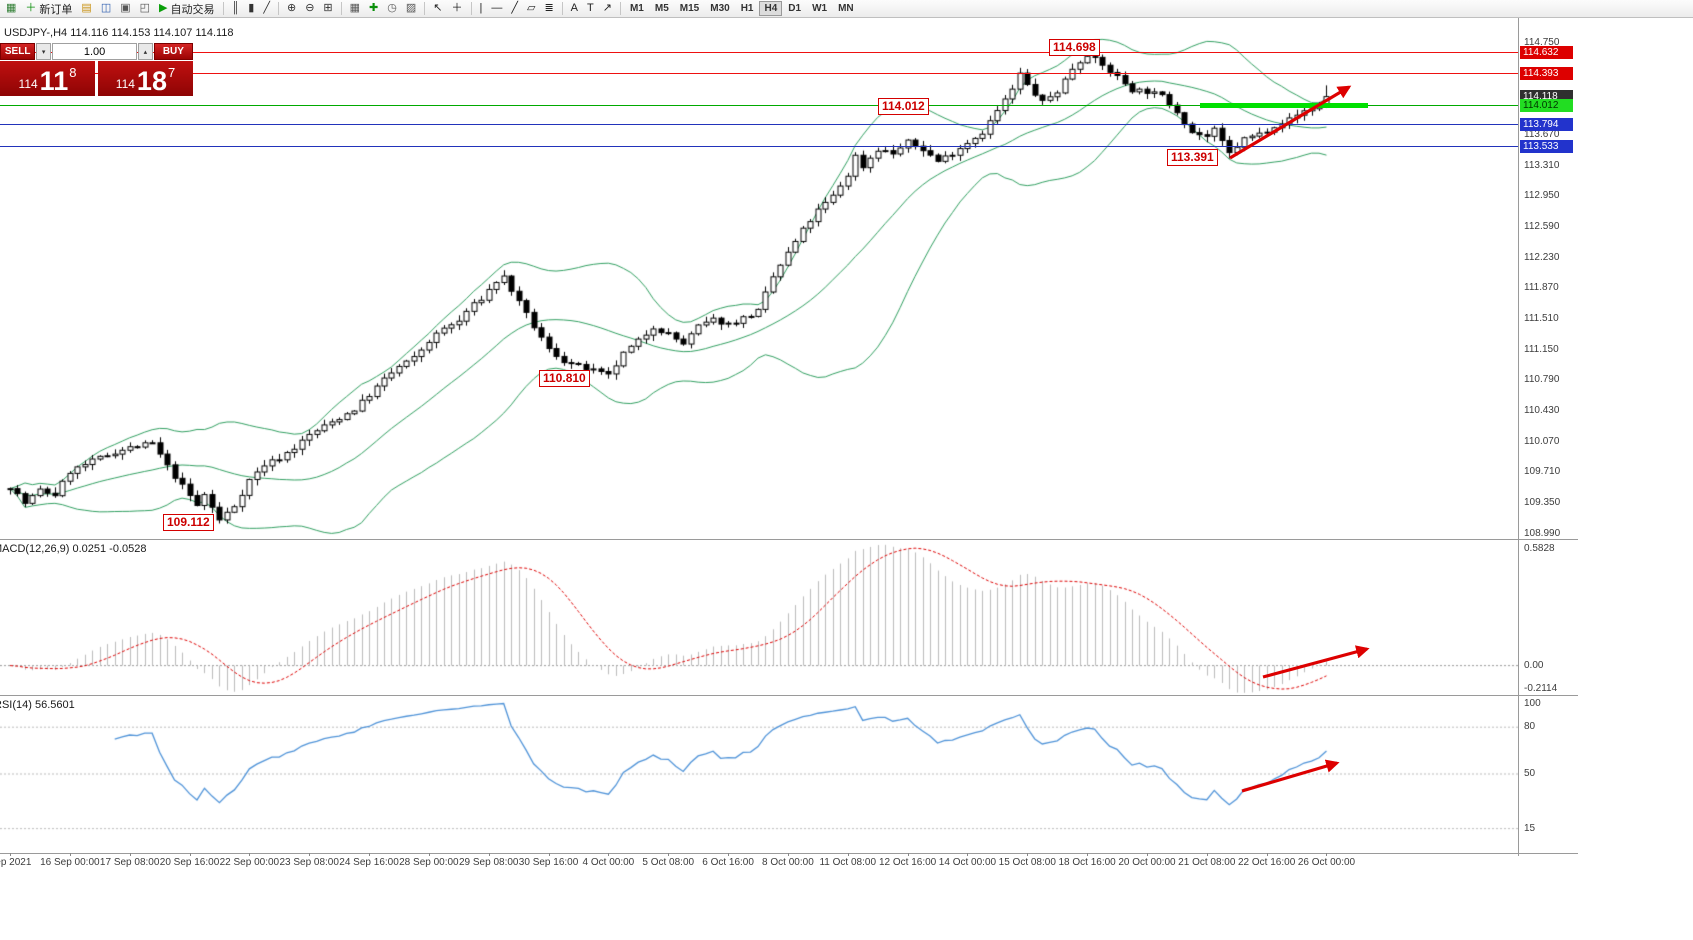 This screenshot has width=1693, height=940. What do you see at coordinates (481, 9) in the screenshot?
I see `vertical-line-button: |` at bounding box center [481, 9].